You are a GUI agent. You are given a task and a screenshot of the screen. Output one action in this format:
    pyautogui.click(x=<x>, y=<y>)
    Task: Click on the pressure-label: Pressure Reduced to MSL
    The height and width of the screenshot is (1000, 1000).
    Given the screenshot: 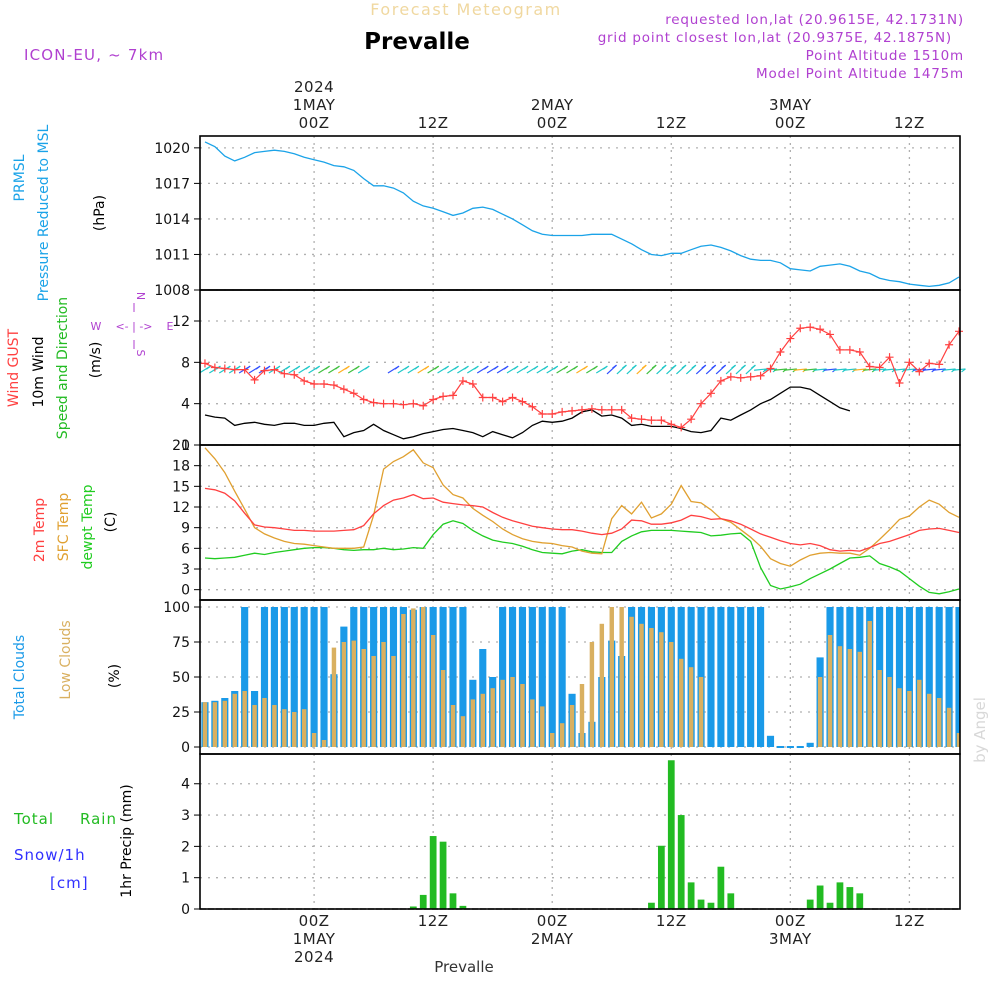 What is the action you would take?
    pyautogui.click(x=44, y=212)
    